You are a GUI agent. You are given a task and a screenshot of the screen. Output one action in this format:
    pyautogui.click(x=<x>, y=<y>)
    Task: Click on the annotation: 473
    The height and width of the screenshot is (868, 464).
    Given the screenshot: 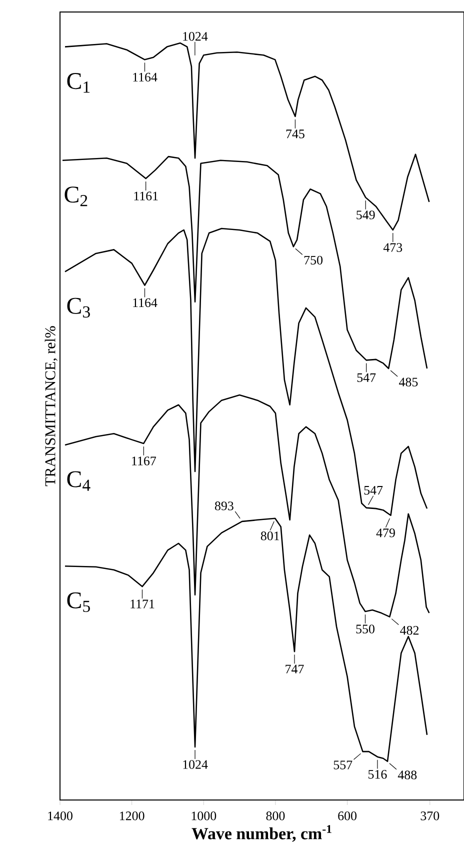 What is the action you would take?
    pyautogui.click(x=392, y=247)
    